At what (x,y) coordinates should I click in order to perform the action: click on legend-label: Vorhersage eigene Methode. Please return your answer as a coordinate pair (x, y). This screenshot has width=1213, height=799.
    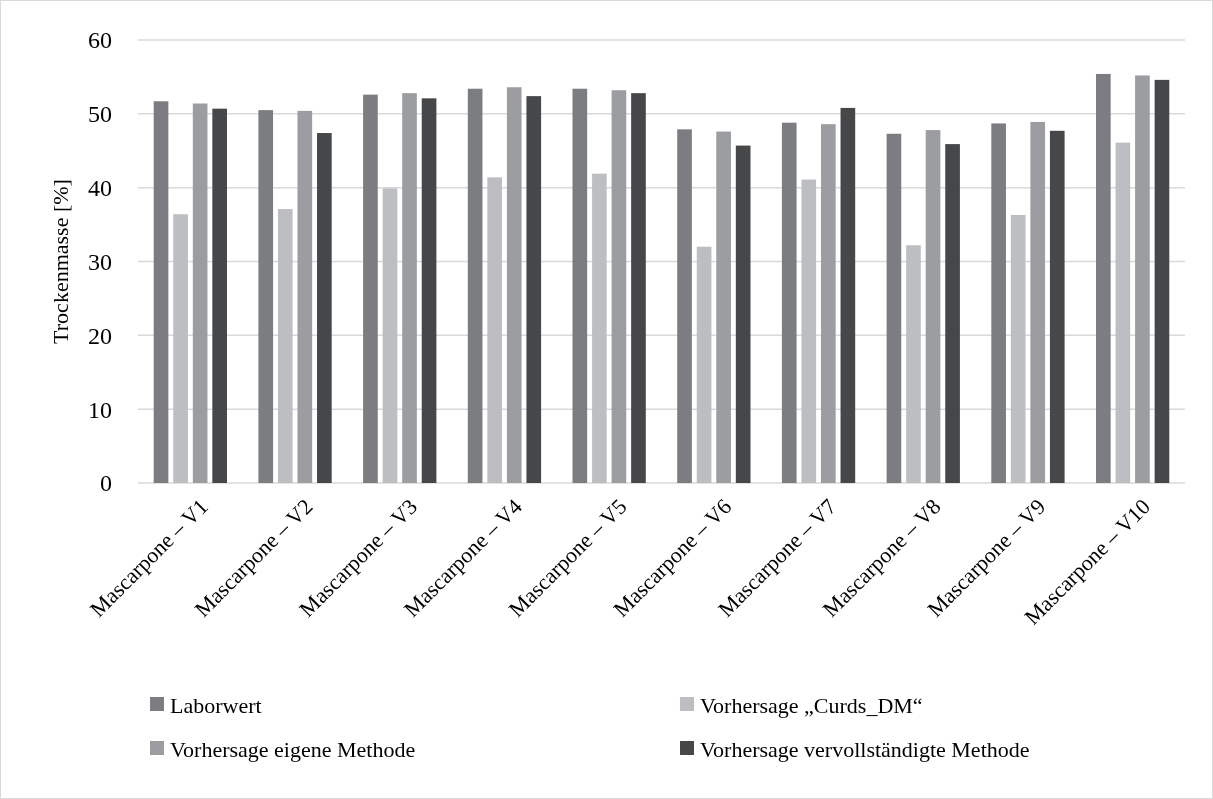
    Looking at the image, I should click on (293, 749).